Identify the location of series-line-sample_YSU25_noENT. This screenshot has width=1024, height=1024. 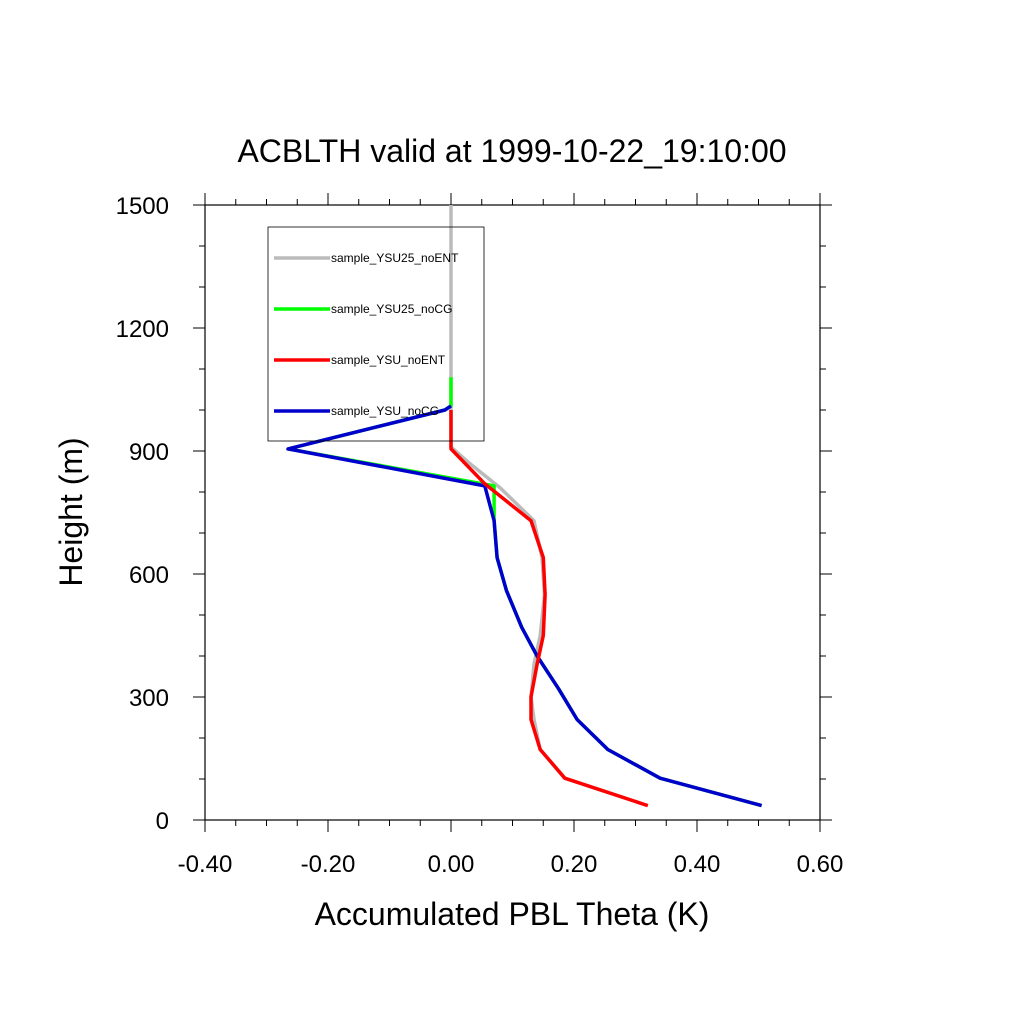
(549, 506).